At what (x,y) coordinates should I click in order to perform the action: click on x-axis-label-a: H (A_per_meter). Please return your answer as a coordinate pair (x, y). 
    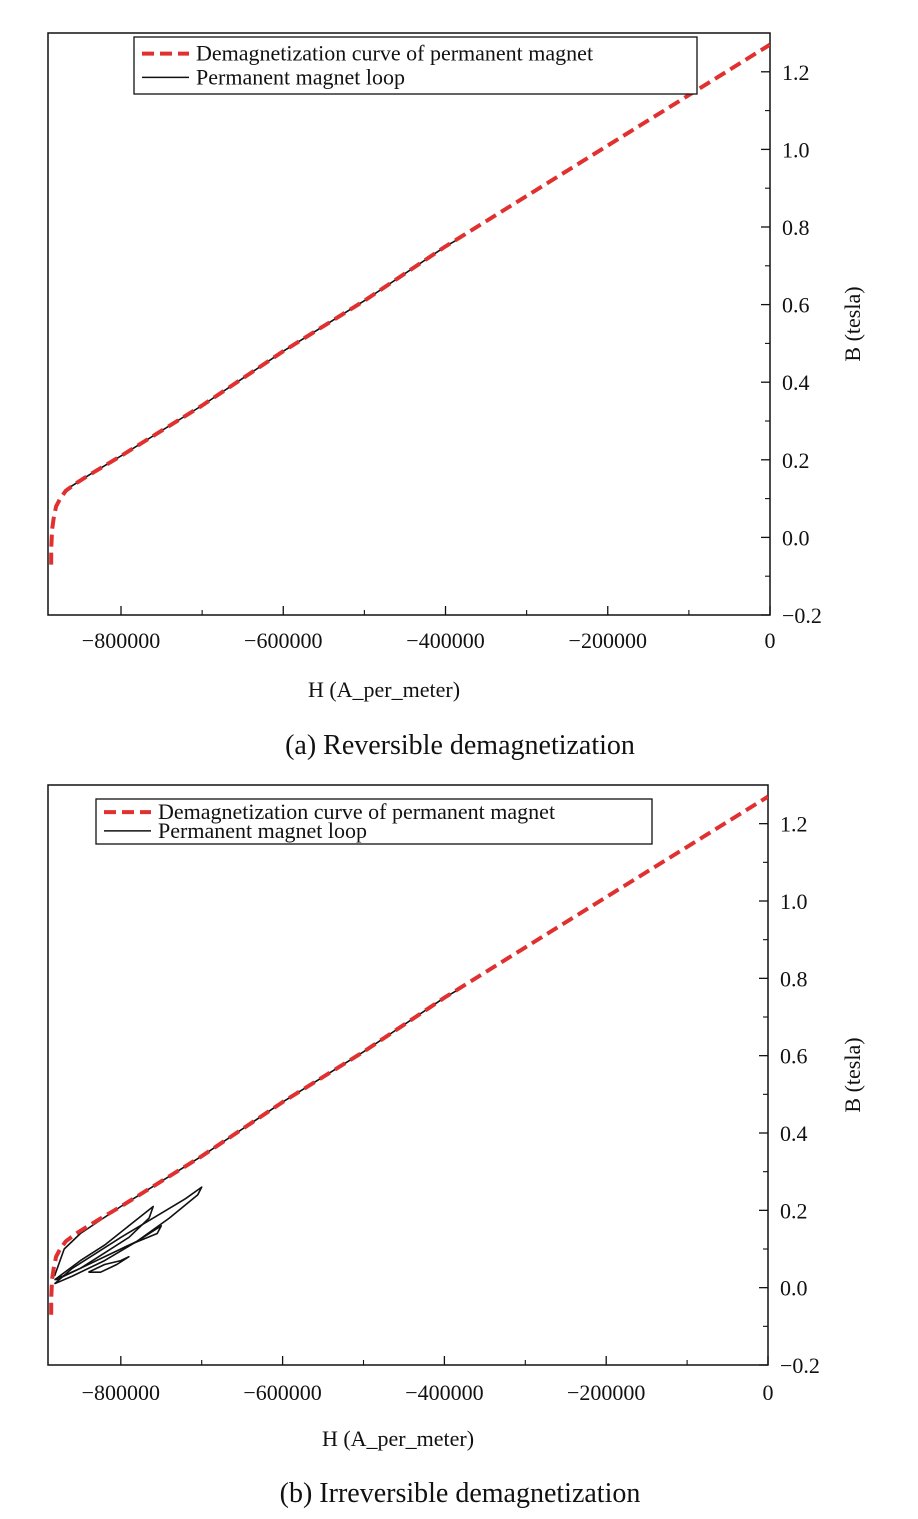
    Looking at the image, I should click on (384, 689).